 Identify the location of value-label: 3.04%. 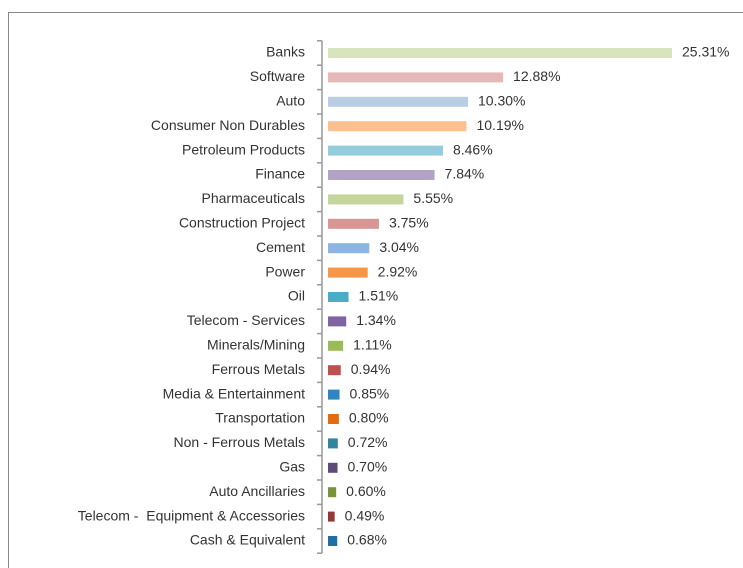
(399, 247).